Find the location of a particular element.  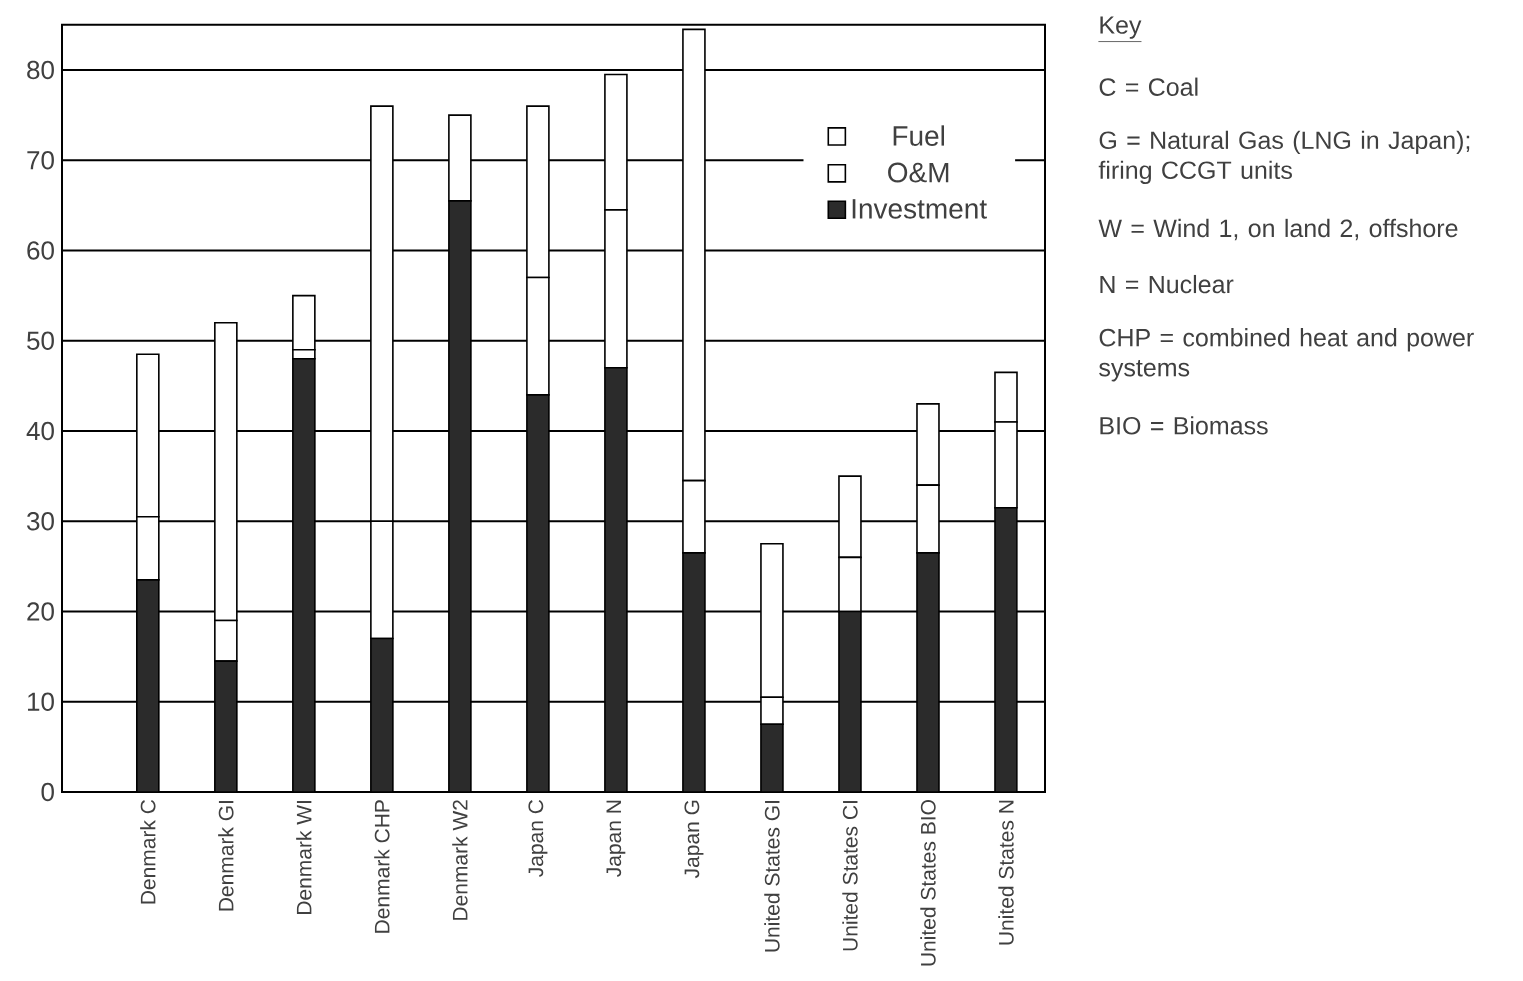

text: Key is located at coordinates (1121, 27).